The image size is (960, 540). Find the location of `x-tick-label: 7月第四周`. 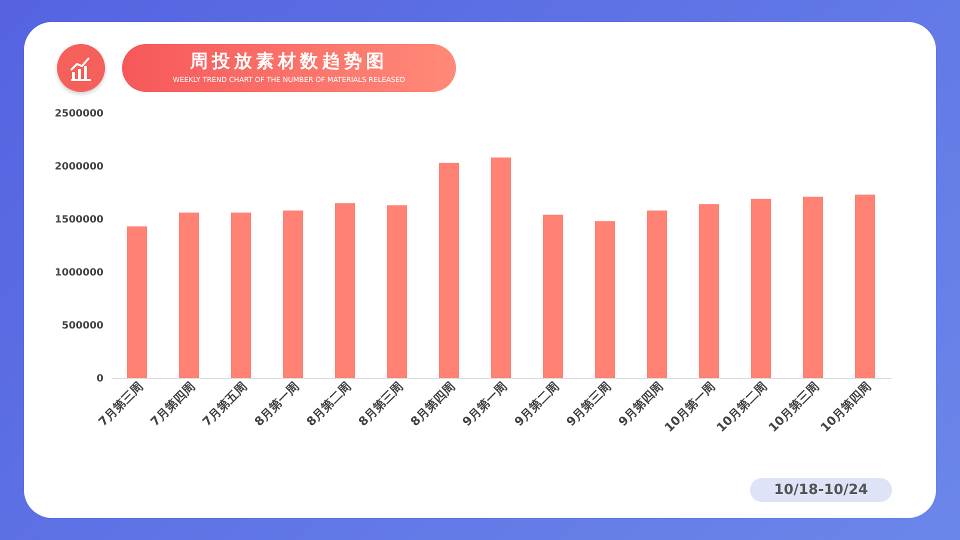

x-tick-label: 7月第四周 is located at coordinates (173, 404).